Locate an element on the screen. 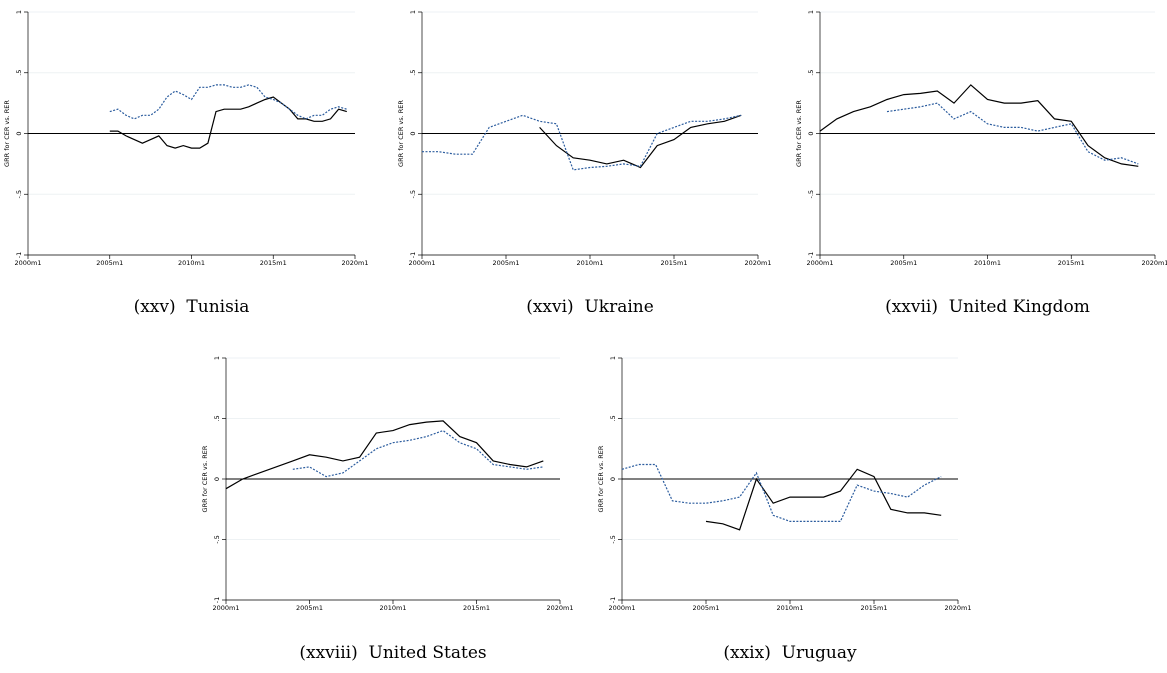 Image resolution: width=1167 pixels, height=673 pixels. caption: (xxv) Tunisia is located at coordinates (192, 307).